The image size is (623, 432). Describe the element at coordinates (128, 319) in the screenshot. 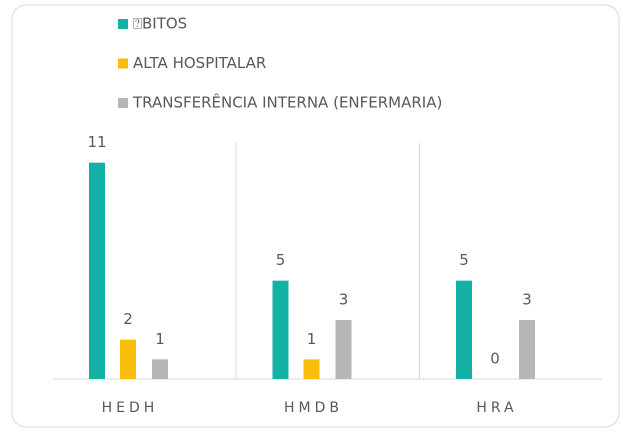

I see `data-label: 2` at that location.